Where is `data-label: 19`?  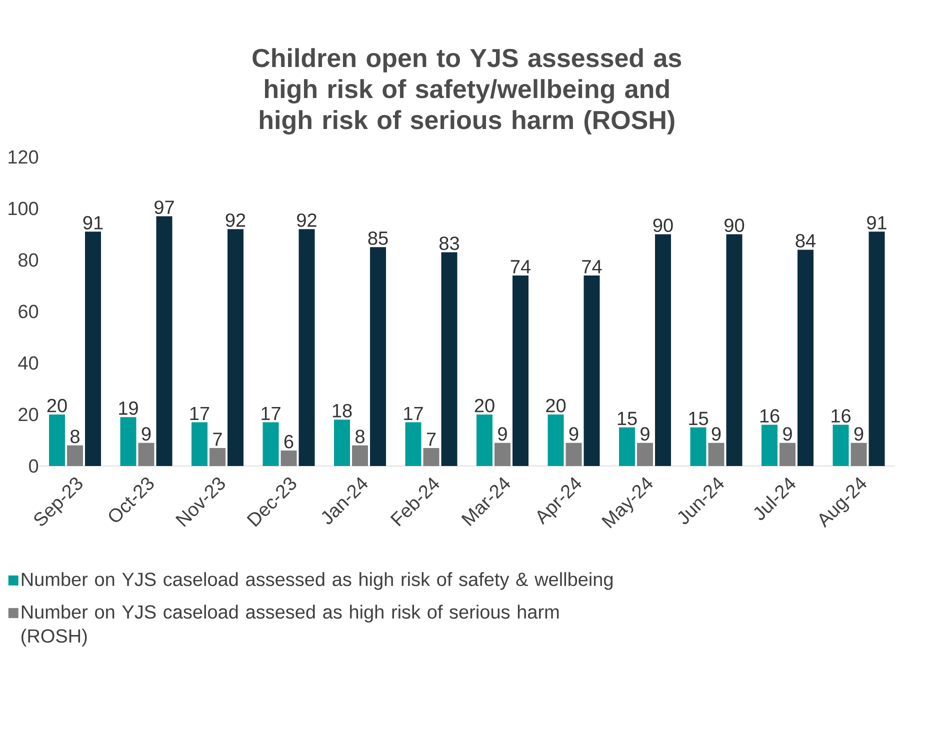 data-label: 19 is located at coordinates (128, 408).